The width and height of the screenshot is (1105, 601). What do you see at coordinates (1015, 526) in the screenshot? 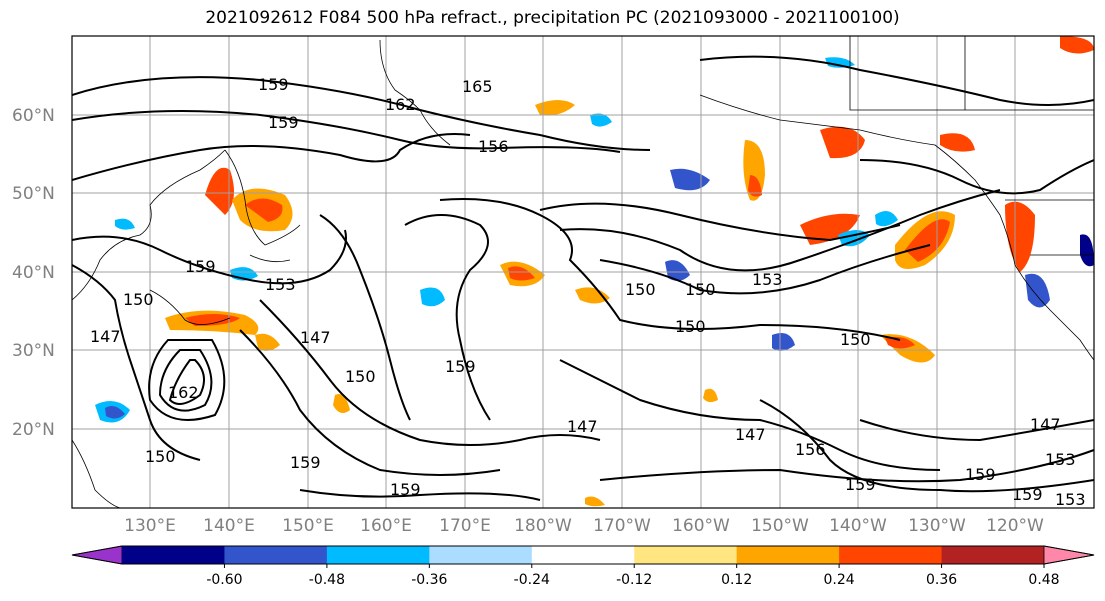
I see `lon-label: 120°W` at bounding box center [1015, 526].